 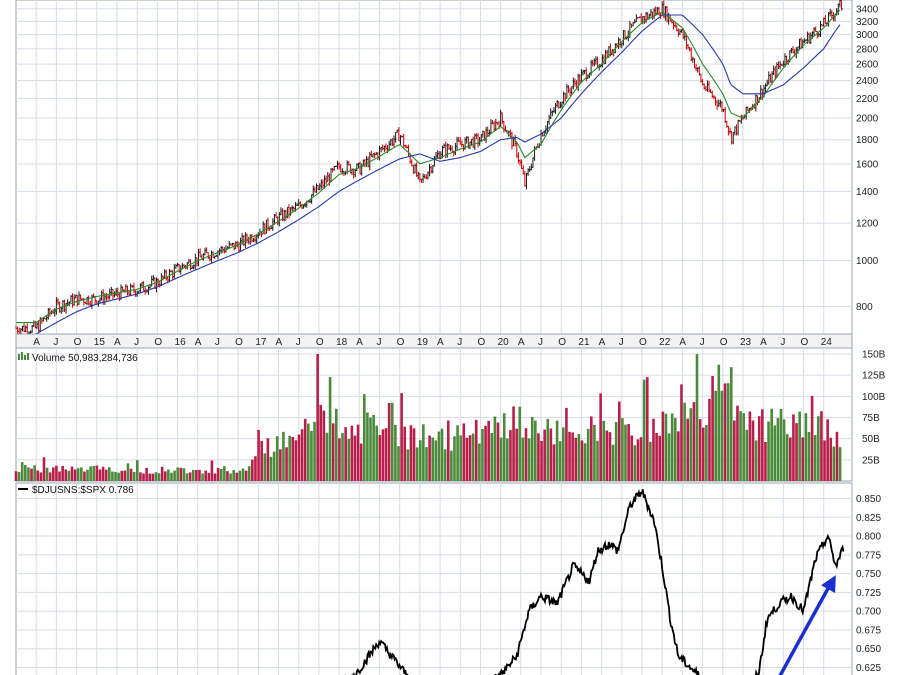 What do you see at coordinates (868, 612) in the screenshot?
I see `ratio-y-tick: 0.700` at bounding box center [868, 612].